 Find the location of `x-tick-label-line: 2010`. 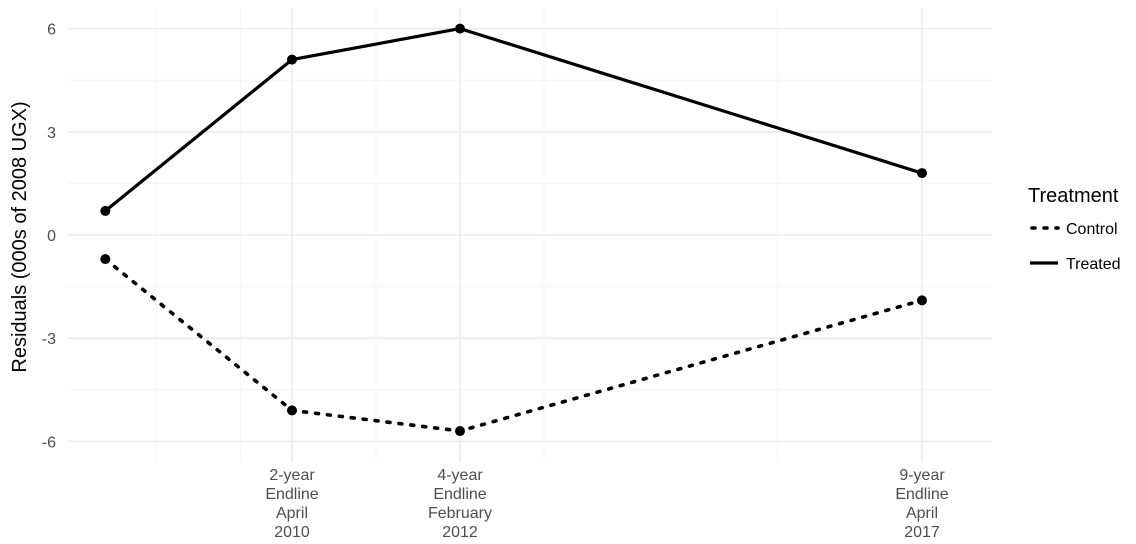

x-tick-label-line: 2010 is located at coordinates (292, 532).